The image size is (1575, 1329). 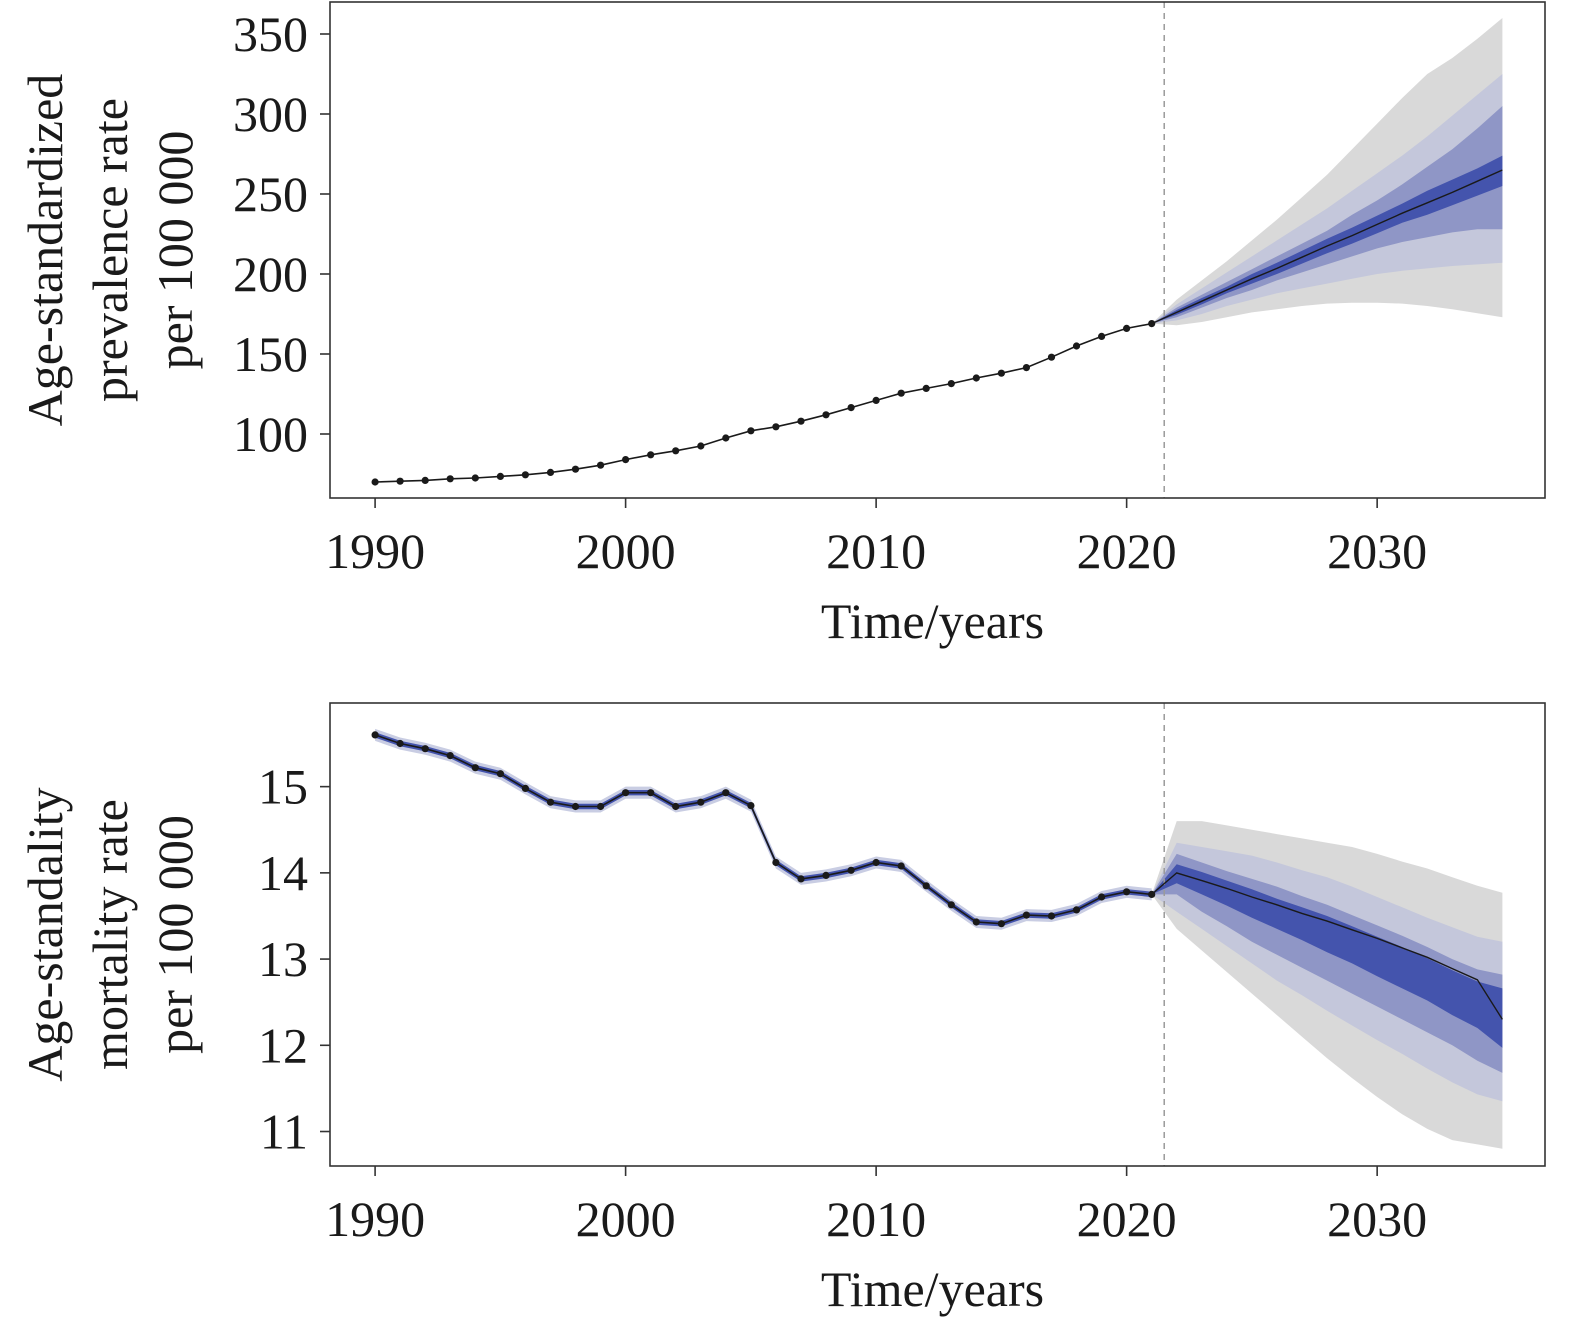 I want to click on x-tick-label: 2030, so click(x=1377, y=1219).